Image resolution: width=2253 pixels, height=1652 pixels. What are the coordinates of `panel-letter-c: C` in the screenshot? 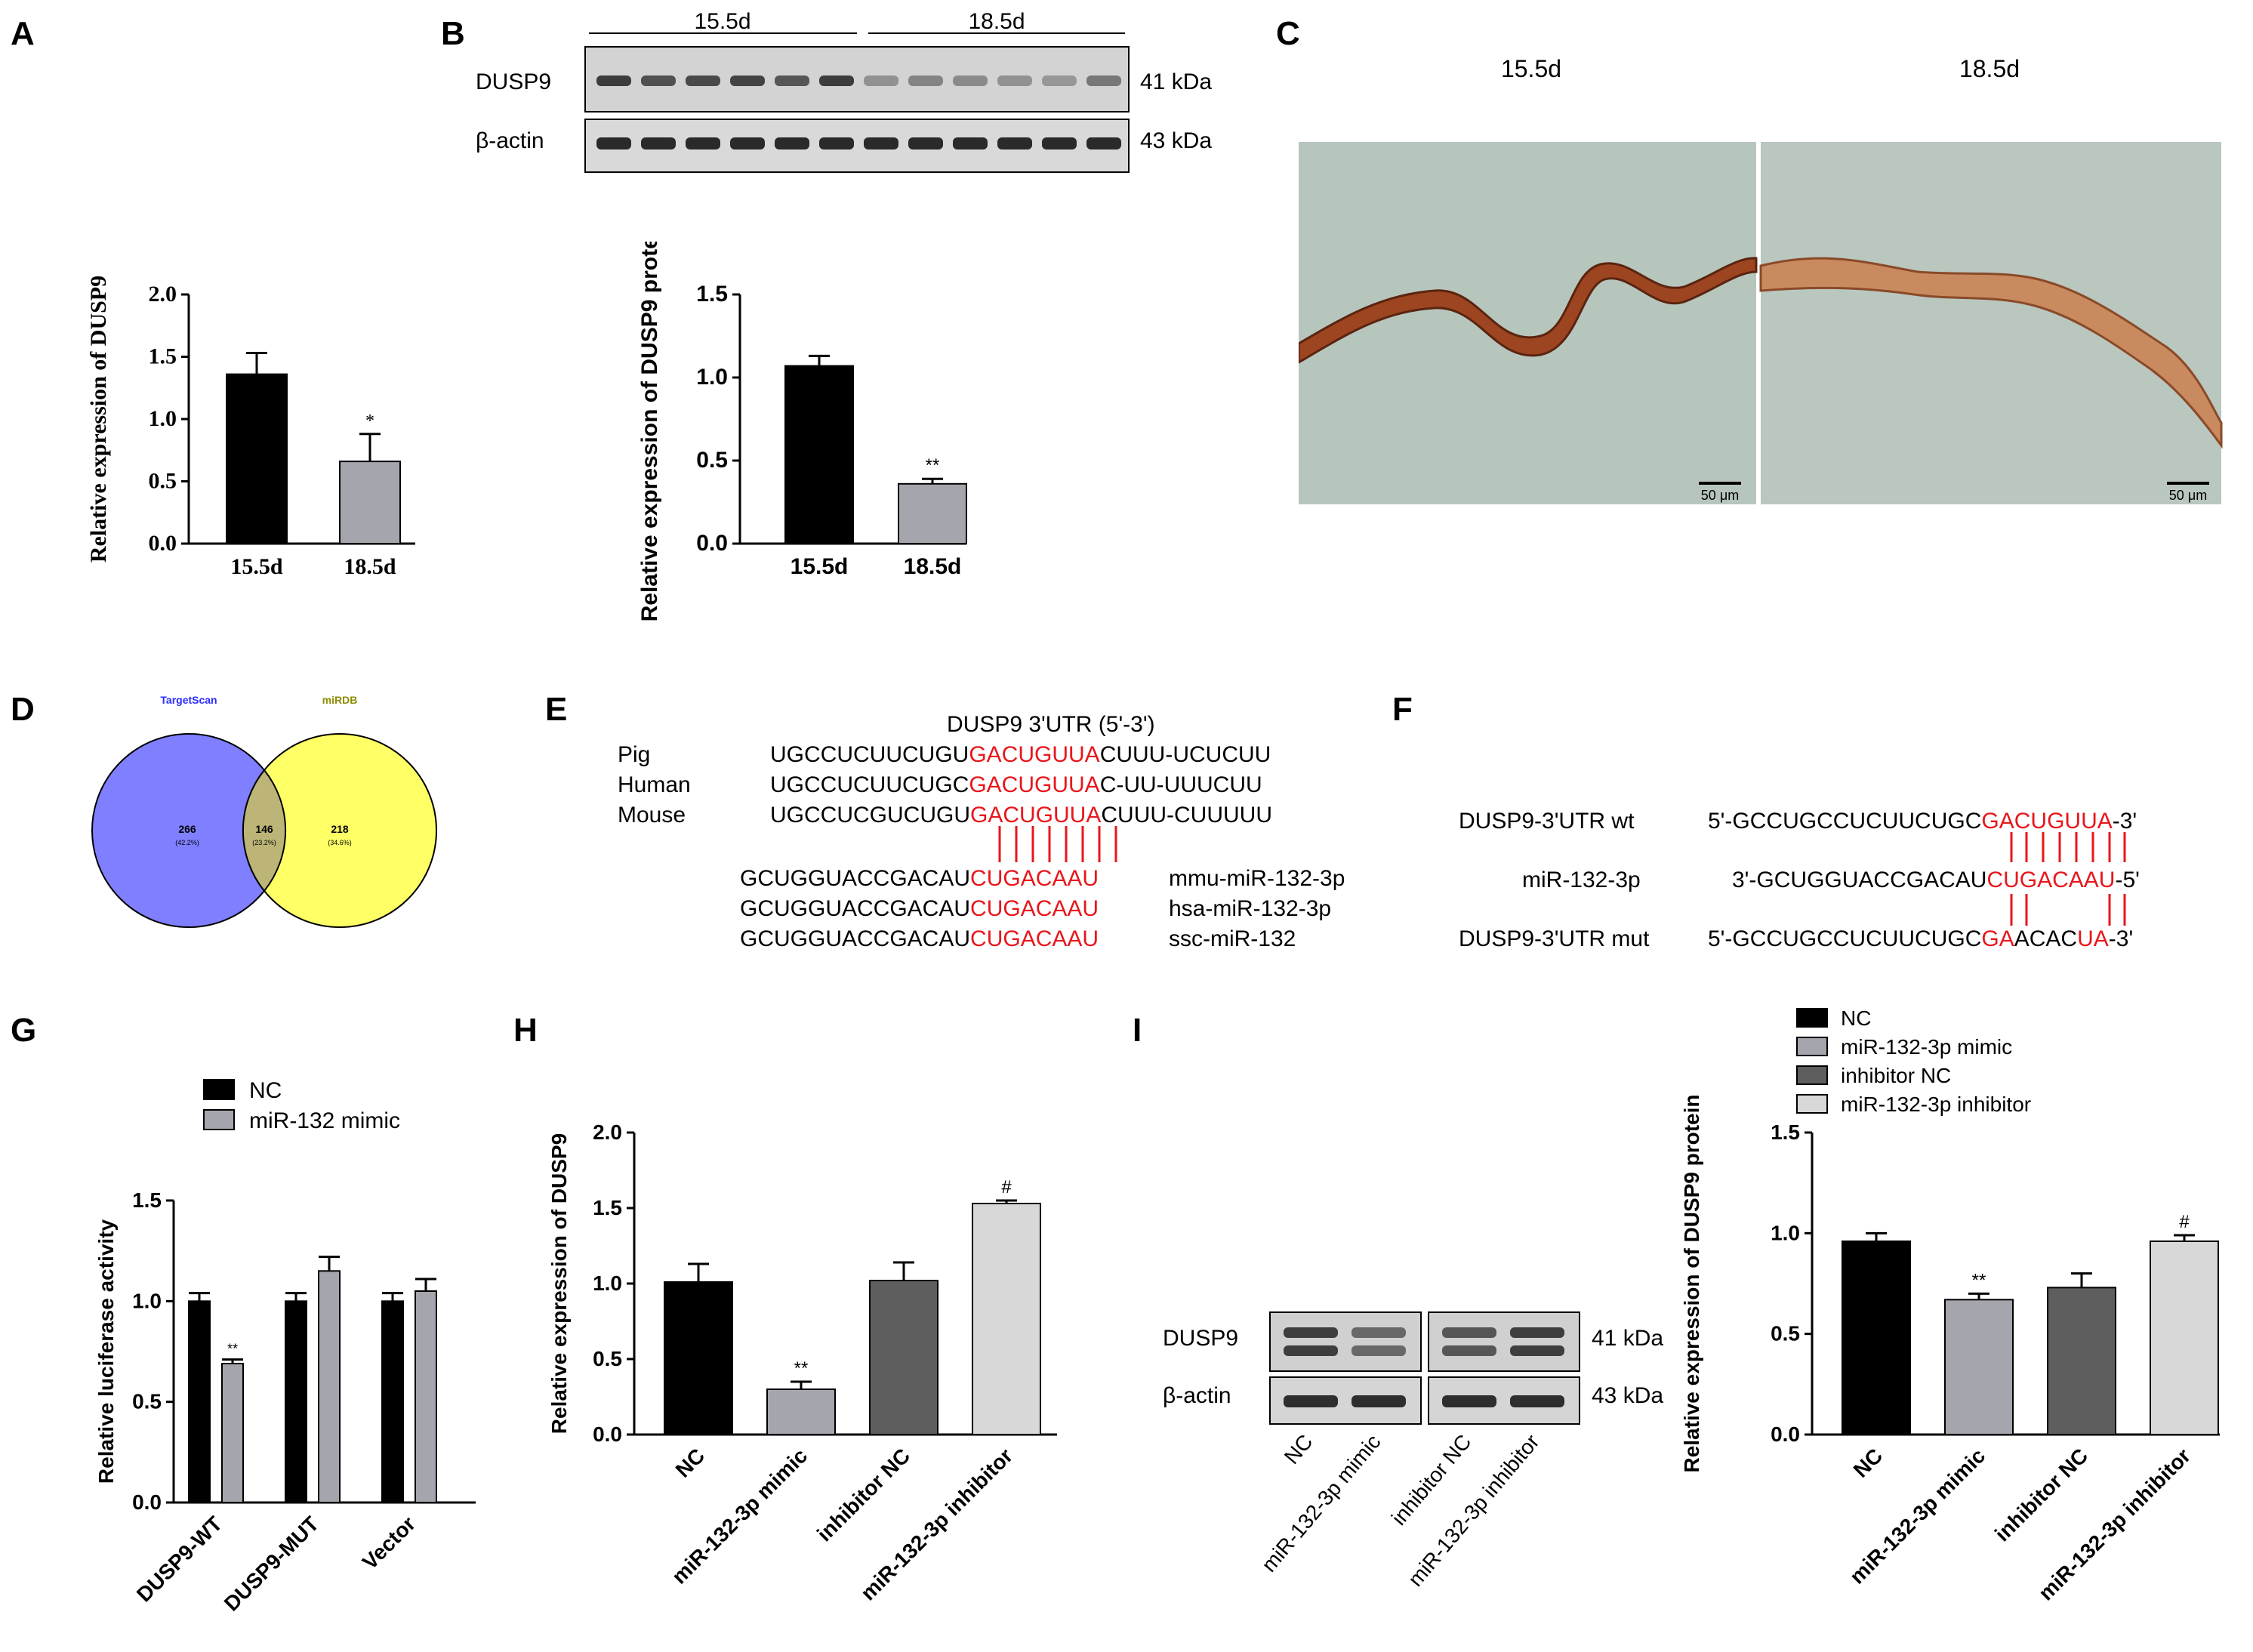 It's located at (1288, 34).